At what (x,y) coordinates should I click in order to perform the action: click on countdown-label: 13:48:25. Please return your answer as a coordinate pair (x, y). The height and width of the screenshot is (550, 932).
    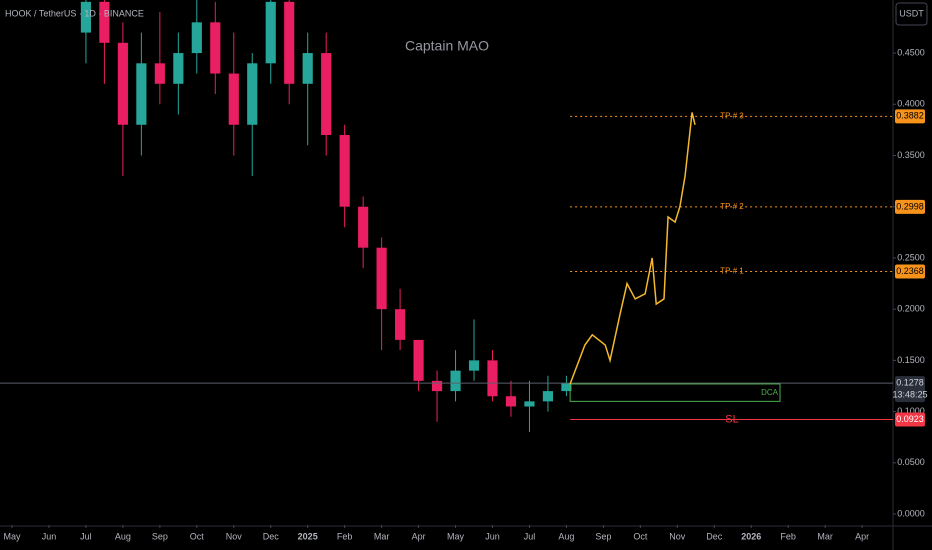
    Looking at the image, I should click on (909, 394).